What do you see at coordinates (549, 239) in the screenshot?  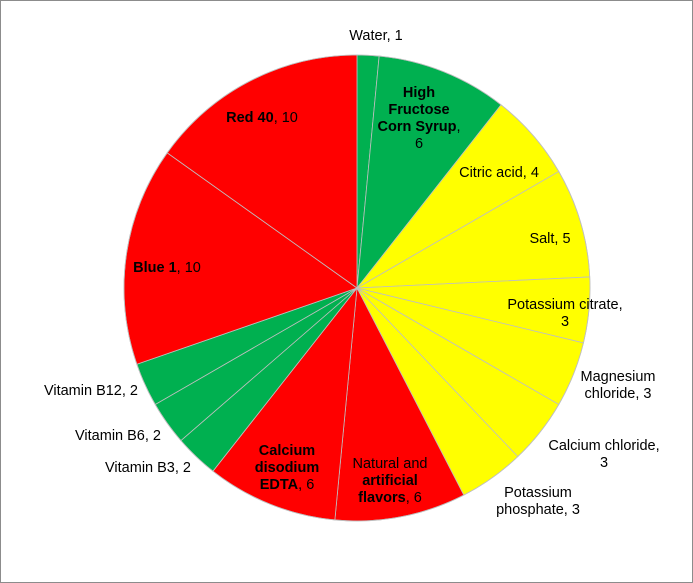 I see `label-salt: Salt, 5` at bounding box center [549, 239].